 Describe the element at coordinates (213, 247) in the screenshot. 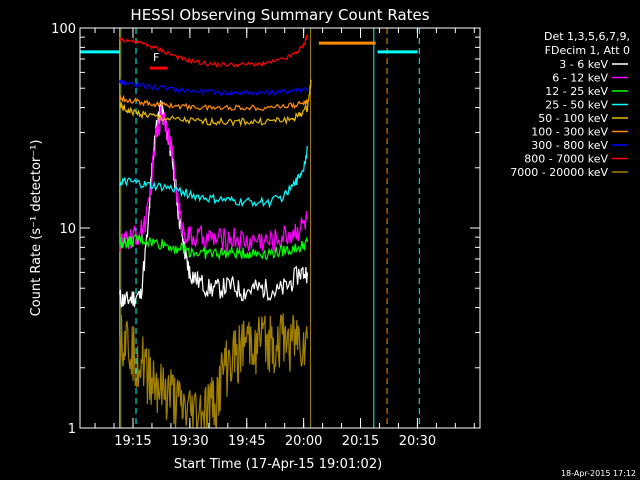

I see `series-line-12-25keV` at that location.